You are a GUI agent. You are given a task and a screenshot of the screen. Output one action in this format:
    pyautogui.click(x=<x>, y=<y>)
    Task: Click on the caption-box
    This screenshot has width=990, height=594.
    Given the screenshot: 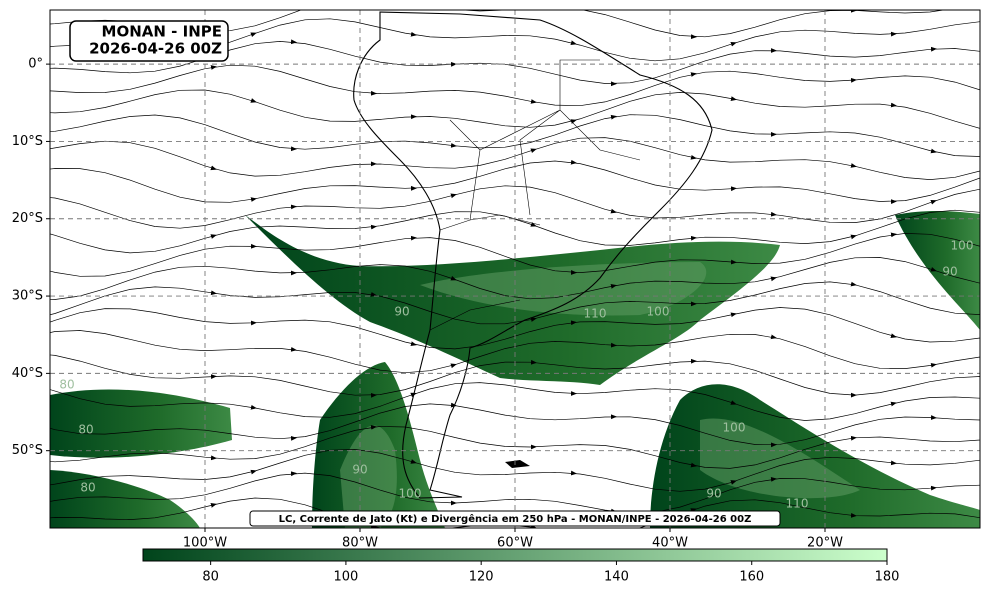 What is the action you would take?
    pyautogui.click(x=515, y=518)
    